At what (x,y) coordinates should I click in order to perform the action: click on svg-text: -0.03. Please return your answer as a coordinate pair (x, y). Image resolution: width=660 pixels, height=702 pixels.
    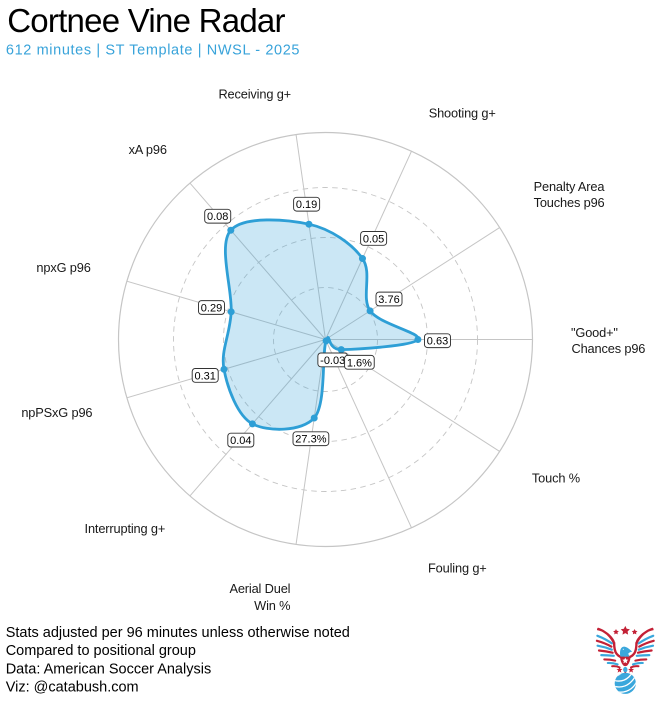
    Looking at the image, I should click on (332, 361).